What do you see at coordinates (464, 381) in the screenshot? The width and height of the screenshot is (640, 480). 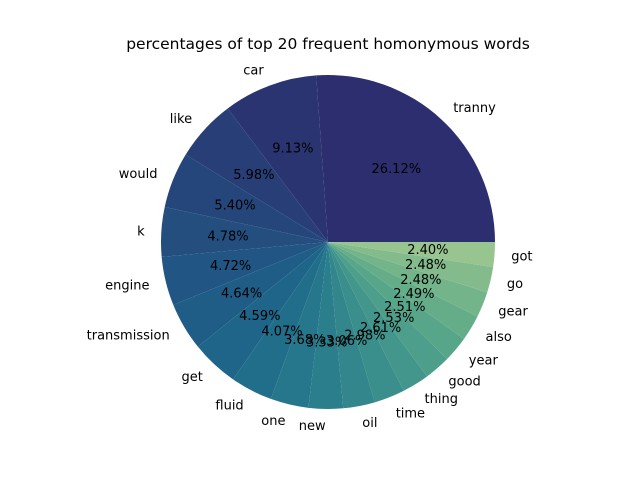 I see `slice-label-good: good` at bounding box center [464, 381].